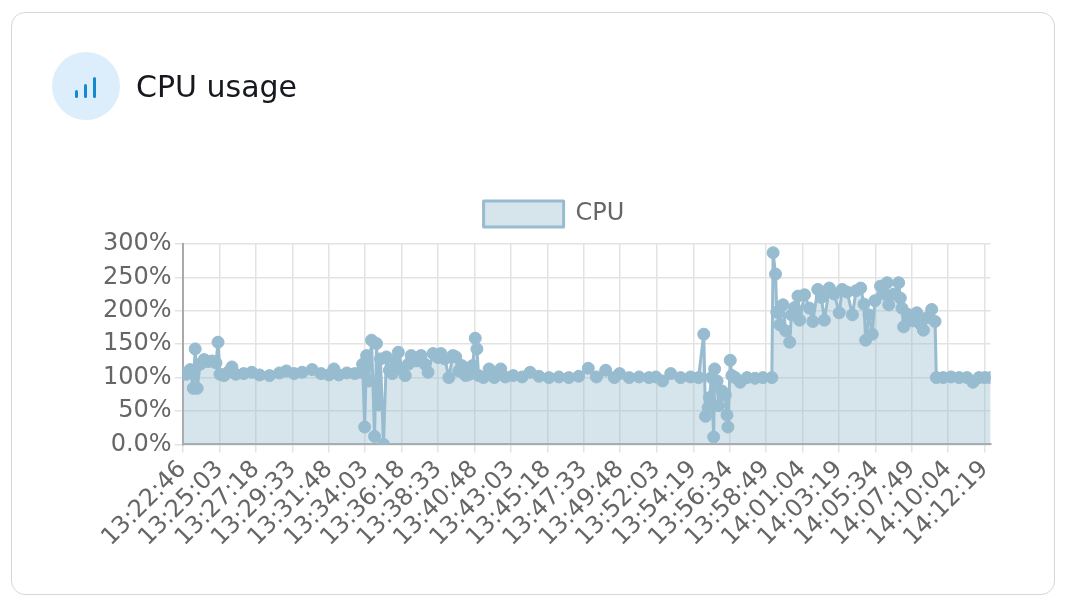 The height and width of the screenshot is (602, 1066). I want to click on y-tick-label: 150%, so click(137, 342).